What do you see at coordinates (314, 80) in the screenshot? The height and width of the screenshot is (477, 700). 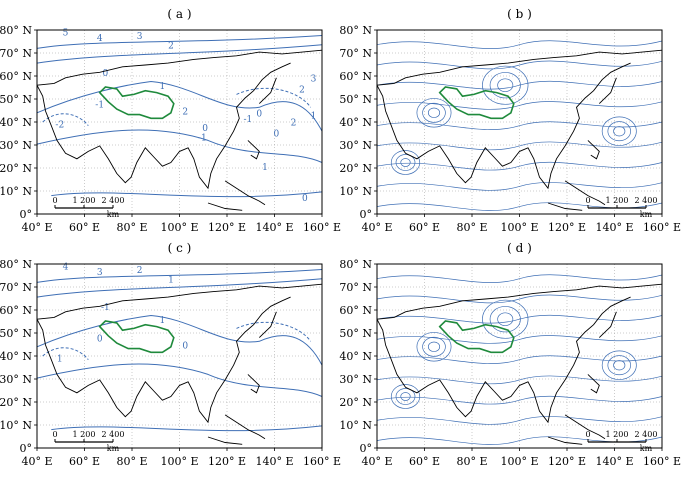 I see `contour-label: 3` at bounding box center [314, 80].